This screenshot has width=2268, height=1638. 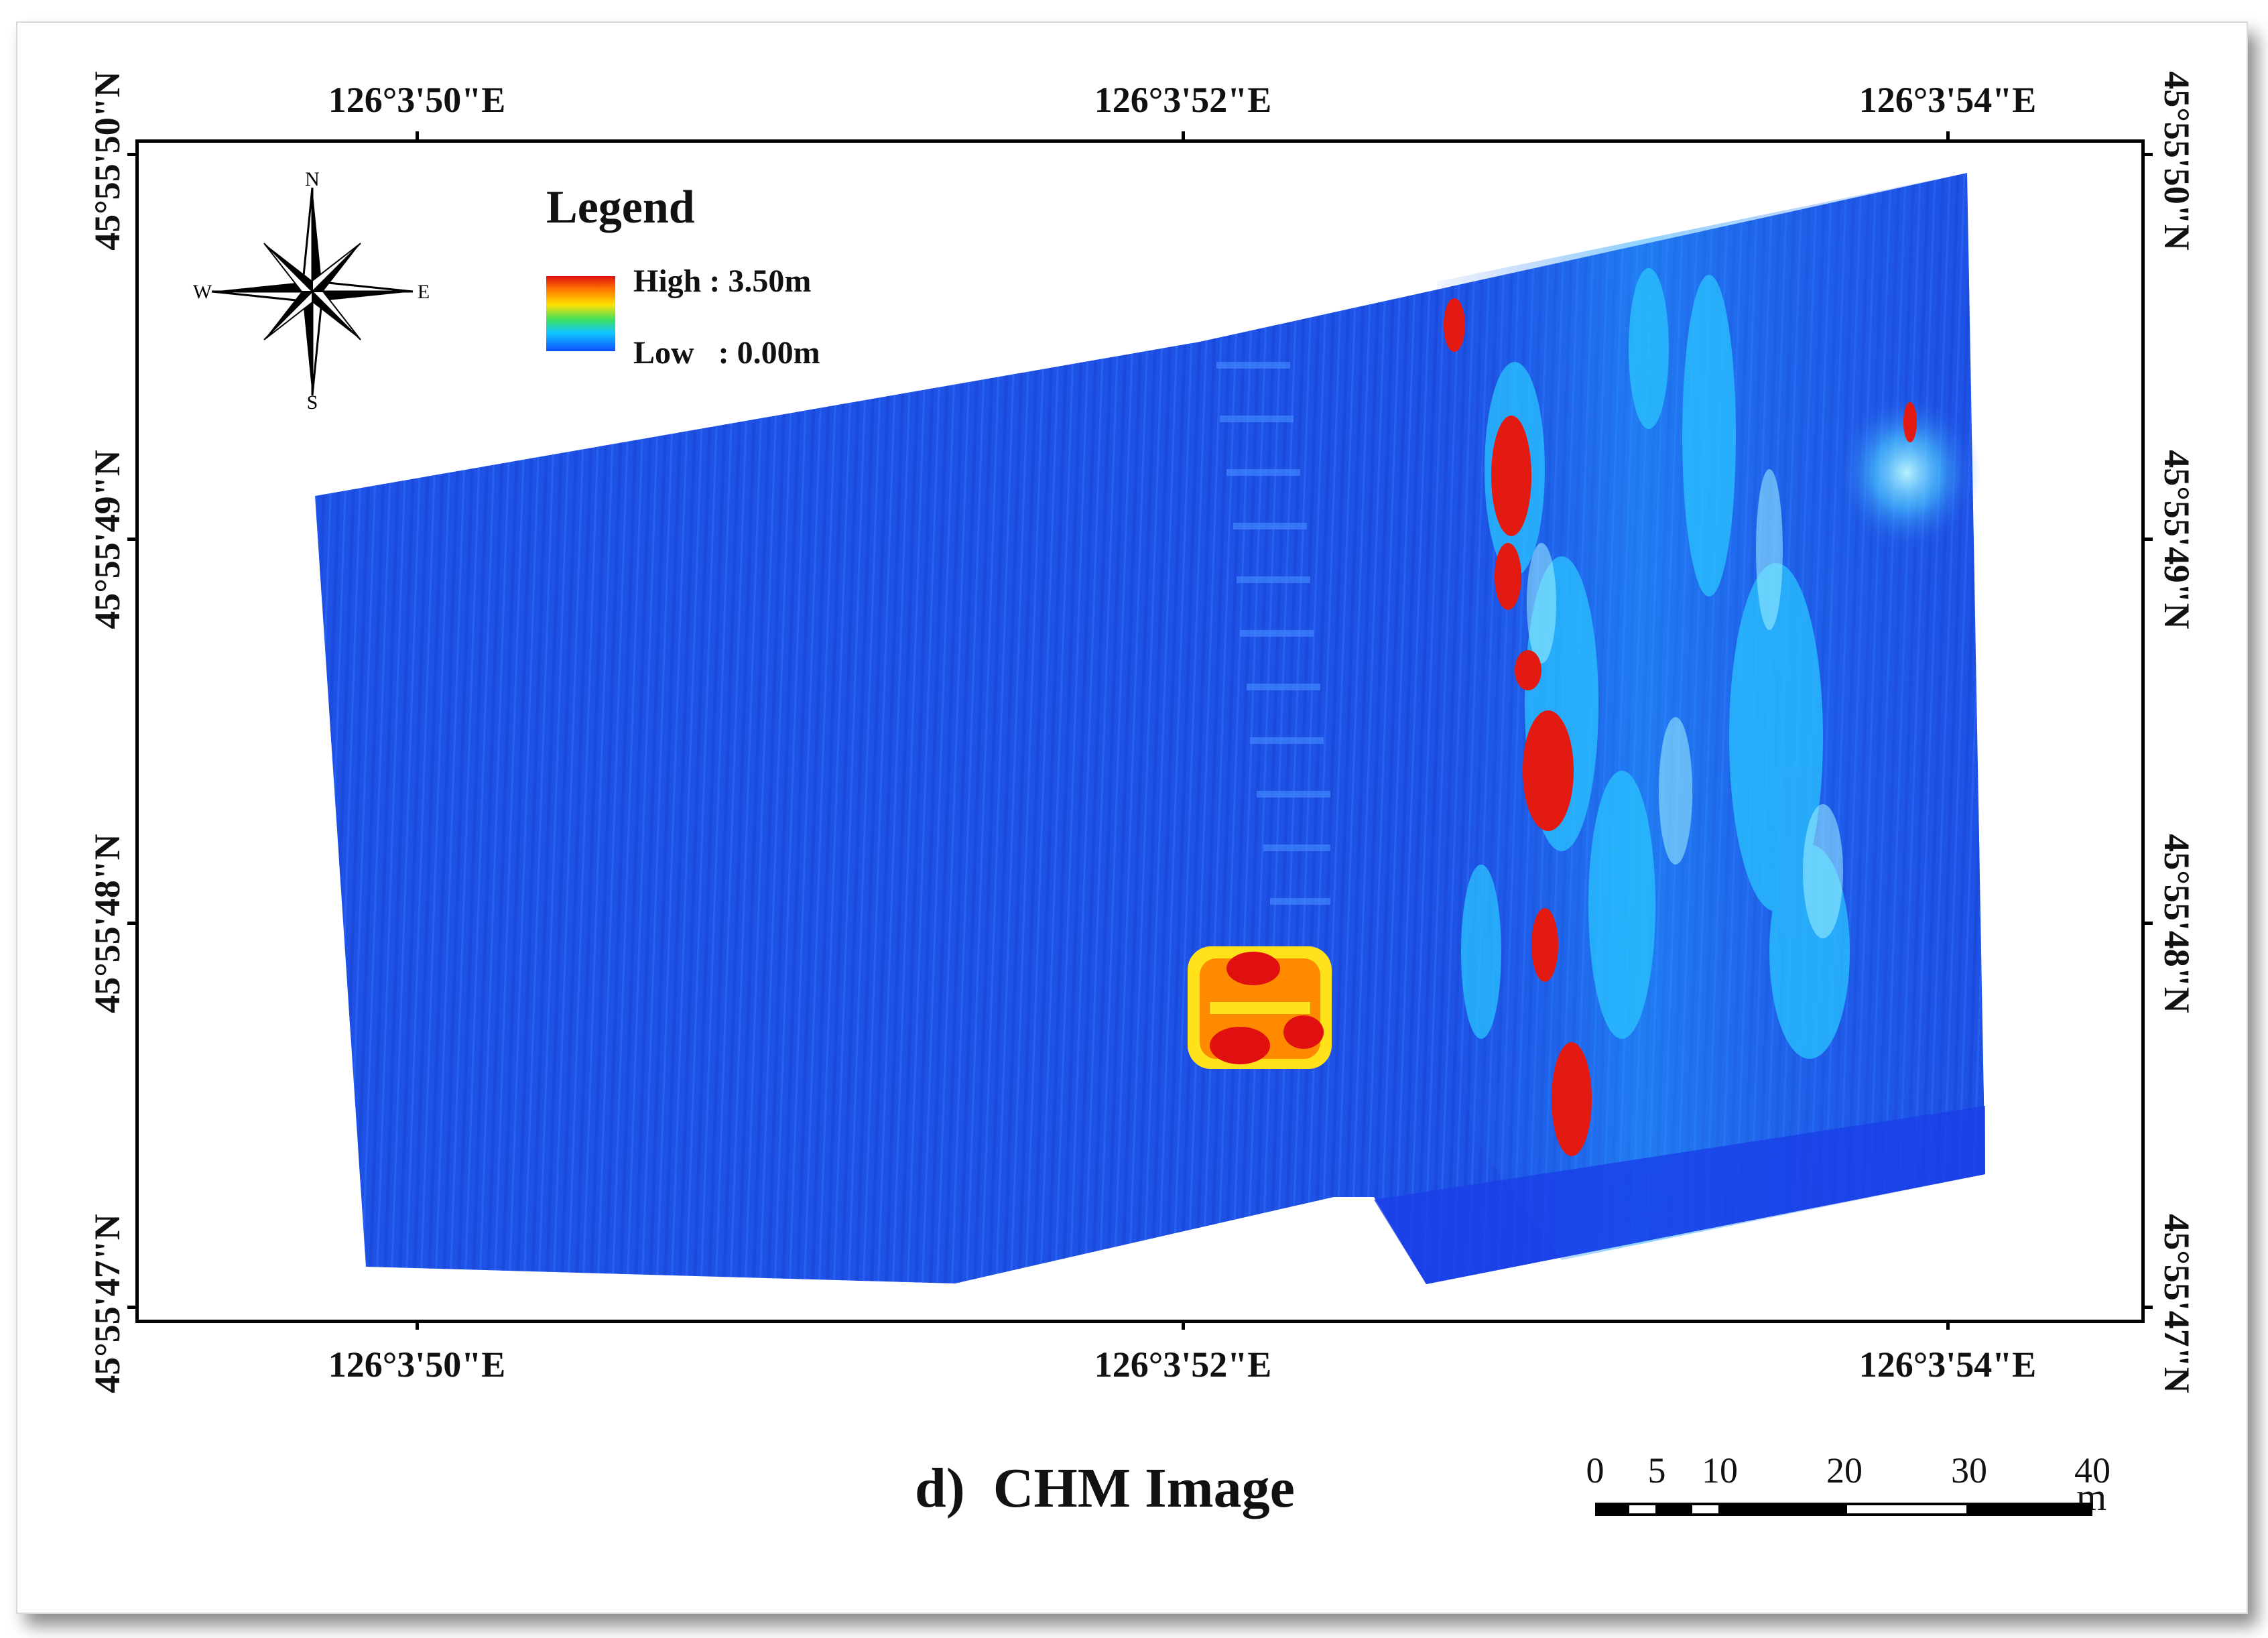 I want to click on scale-label: 0, so click(x=1595, y=1471).